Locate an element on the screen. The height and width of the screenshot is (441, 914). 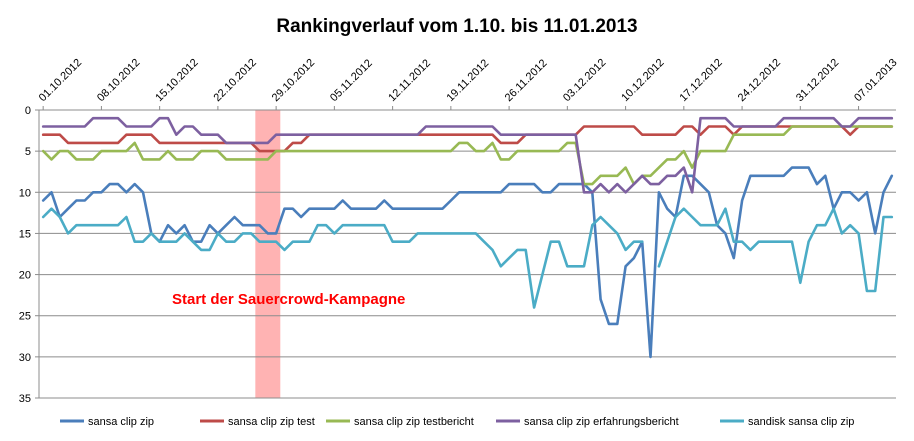
y-tick-label: 30 is located at coordinates (25, 358).